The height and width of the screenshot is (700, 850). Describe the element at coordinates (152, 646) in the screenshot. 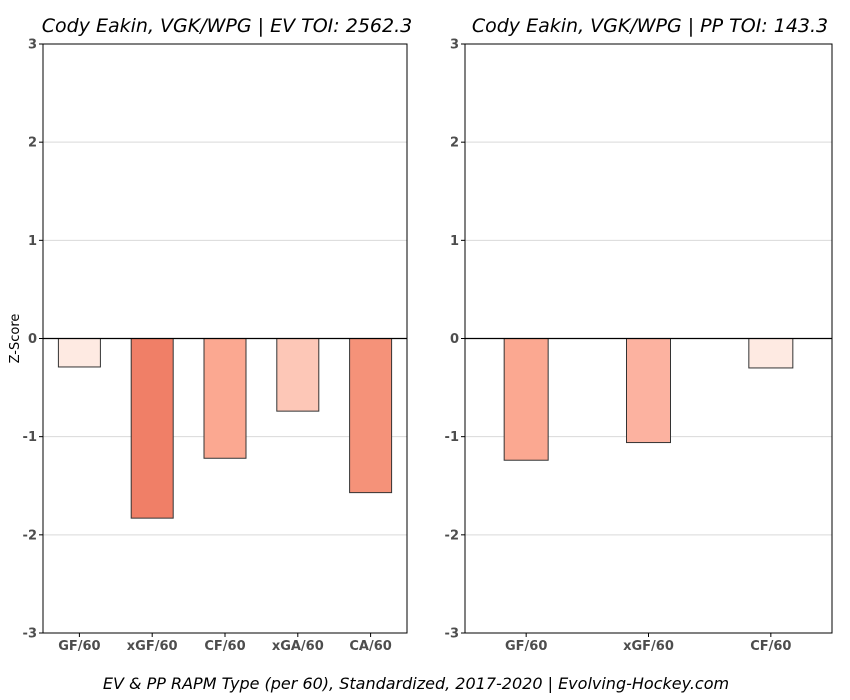

I see `panel-0-x-tick-label: xGF/60` at that location.